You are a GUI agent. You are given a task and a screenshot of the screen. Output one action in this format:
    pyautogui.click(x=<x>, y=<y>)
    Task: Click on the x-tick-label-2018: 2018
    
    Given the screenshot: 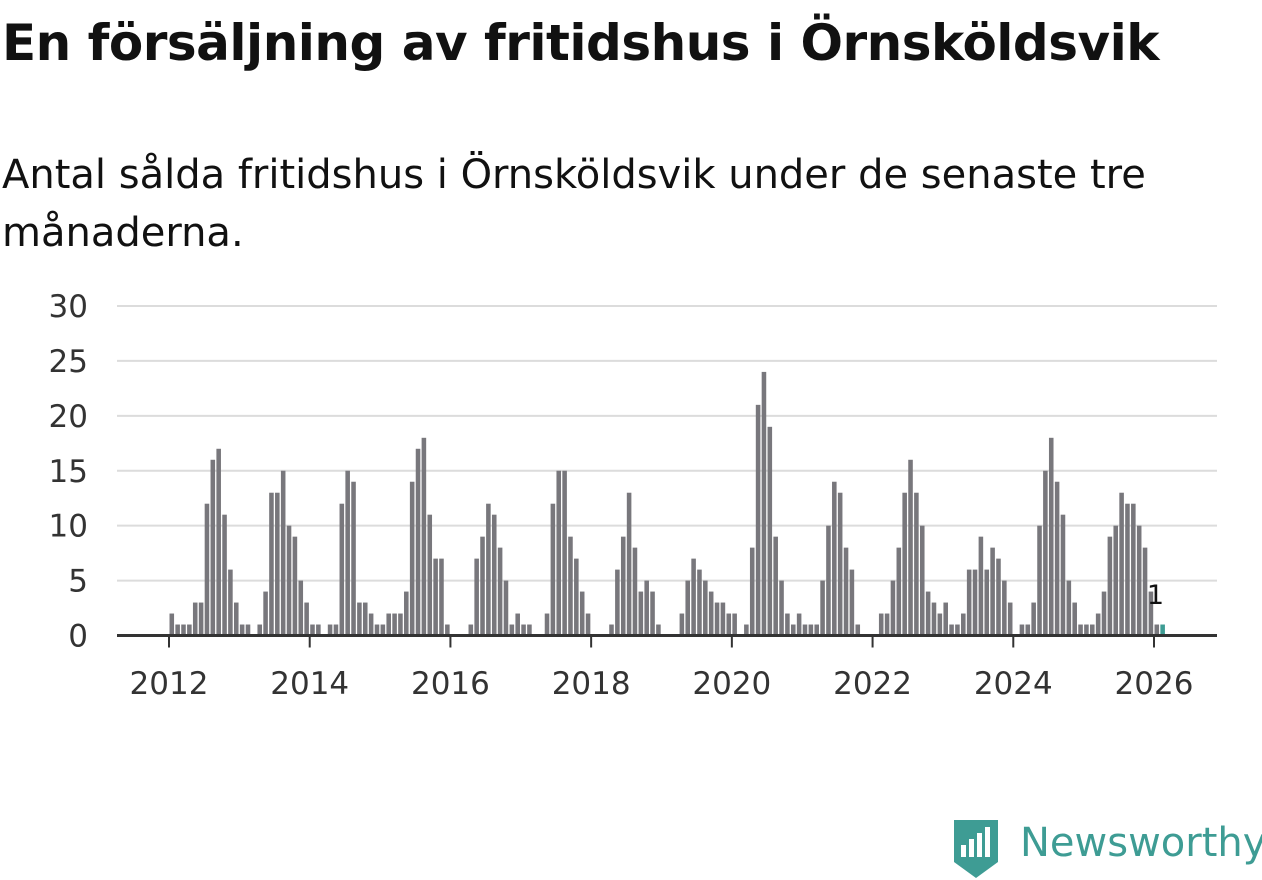 What is the action you would take?
    pyautogui.click(x=591, y=684)
    